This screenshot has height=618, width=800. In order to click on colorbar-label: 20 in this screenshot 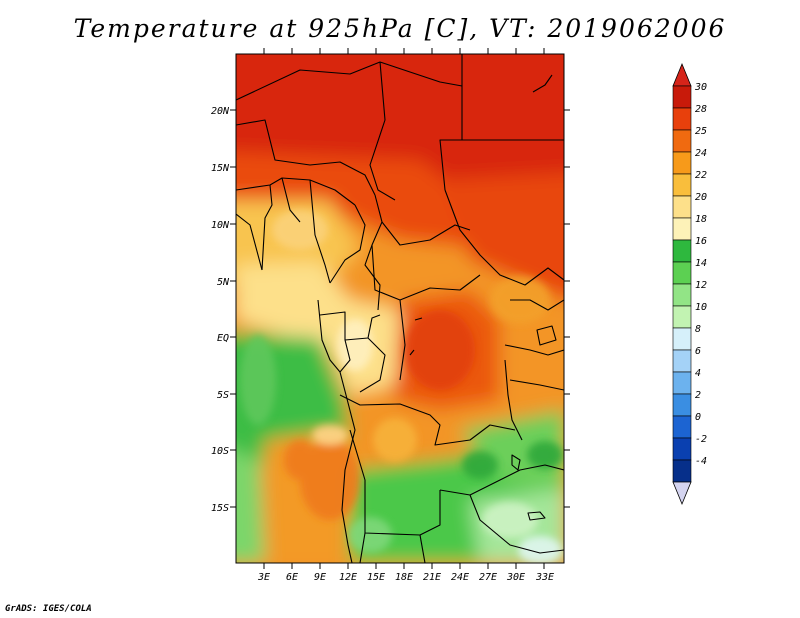, I will do `click(701, 197)`.